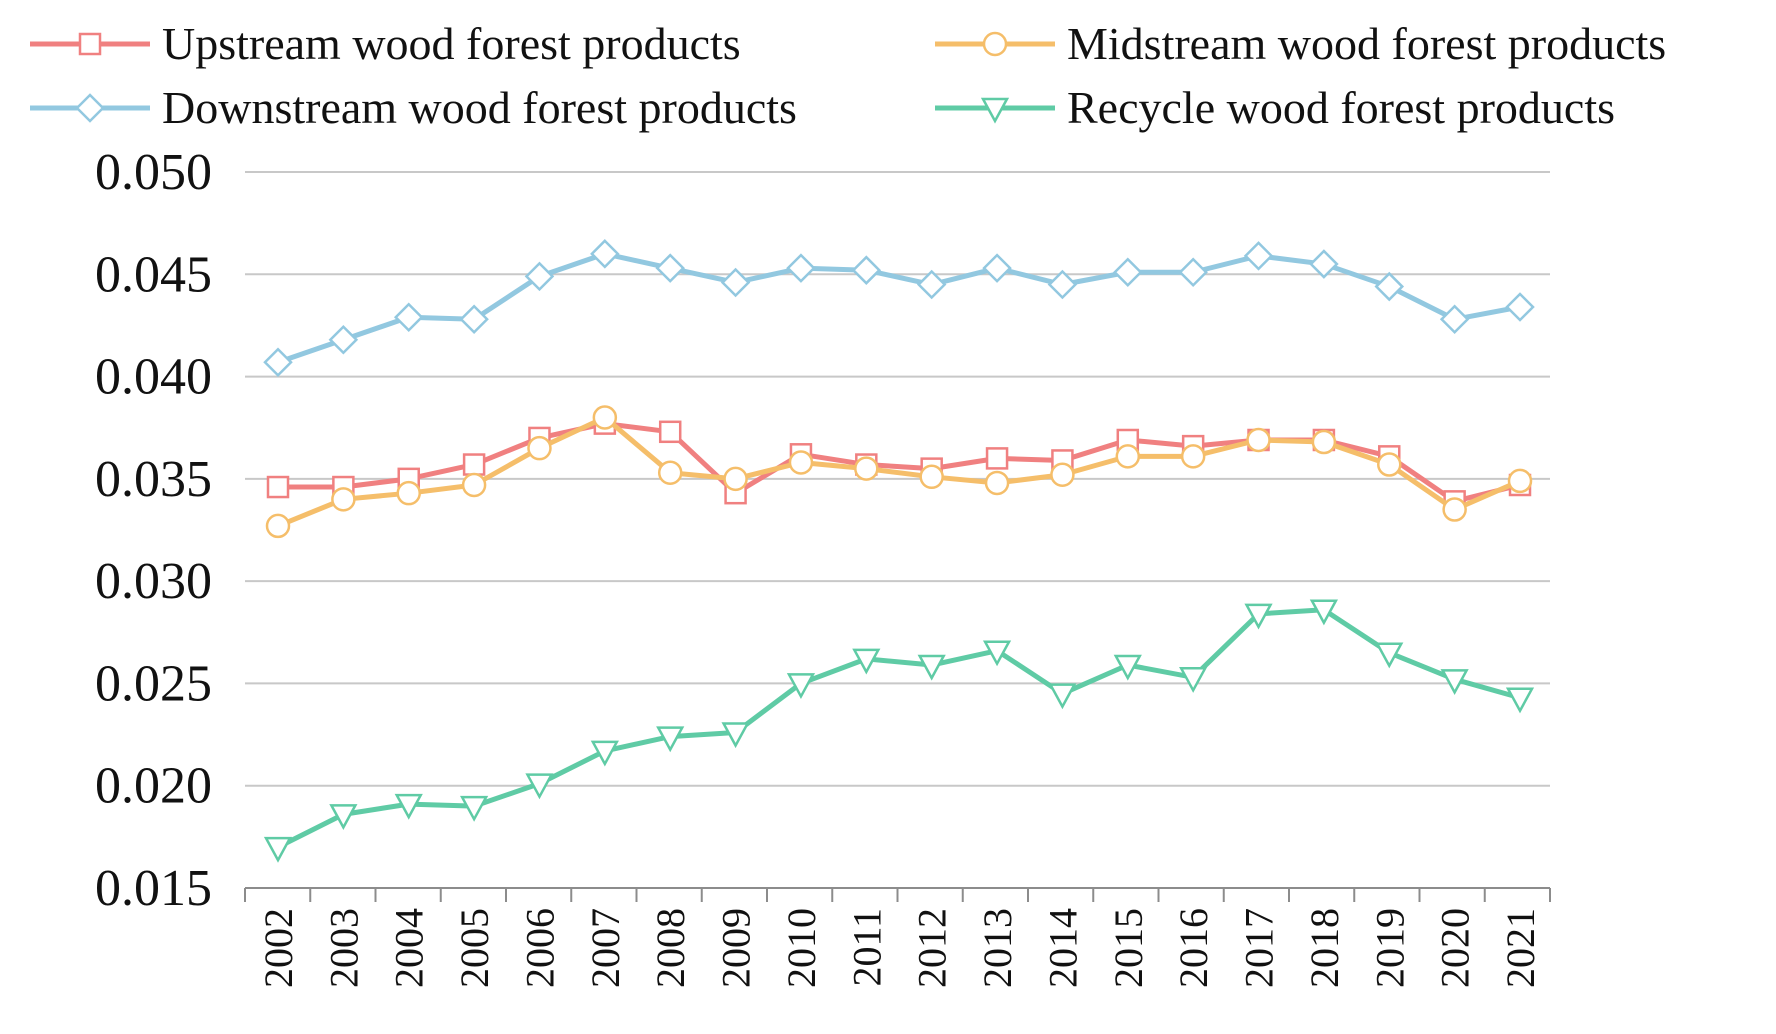 The height and width of the screenshot is (1034, 1776). What do you see at coordinates (409, 948) in the screenshot?
I see `x-tick-label: 2004` at bounding box center [409, 948].